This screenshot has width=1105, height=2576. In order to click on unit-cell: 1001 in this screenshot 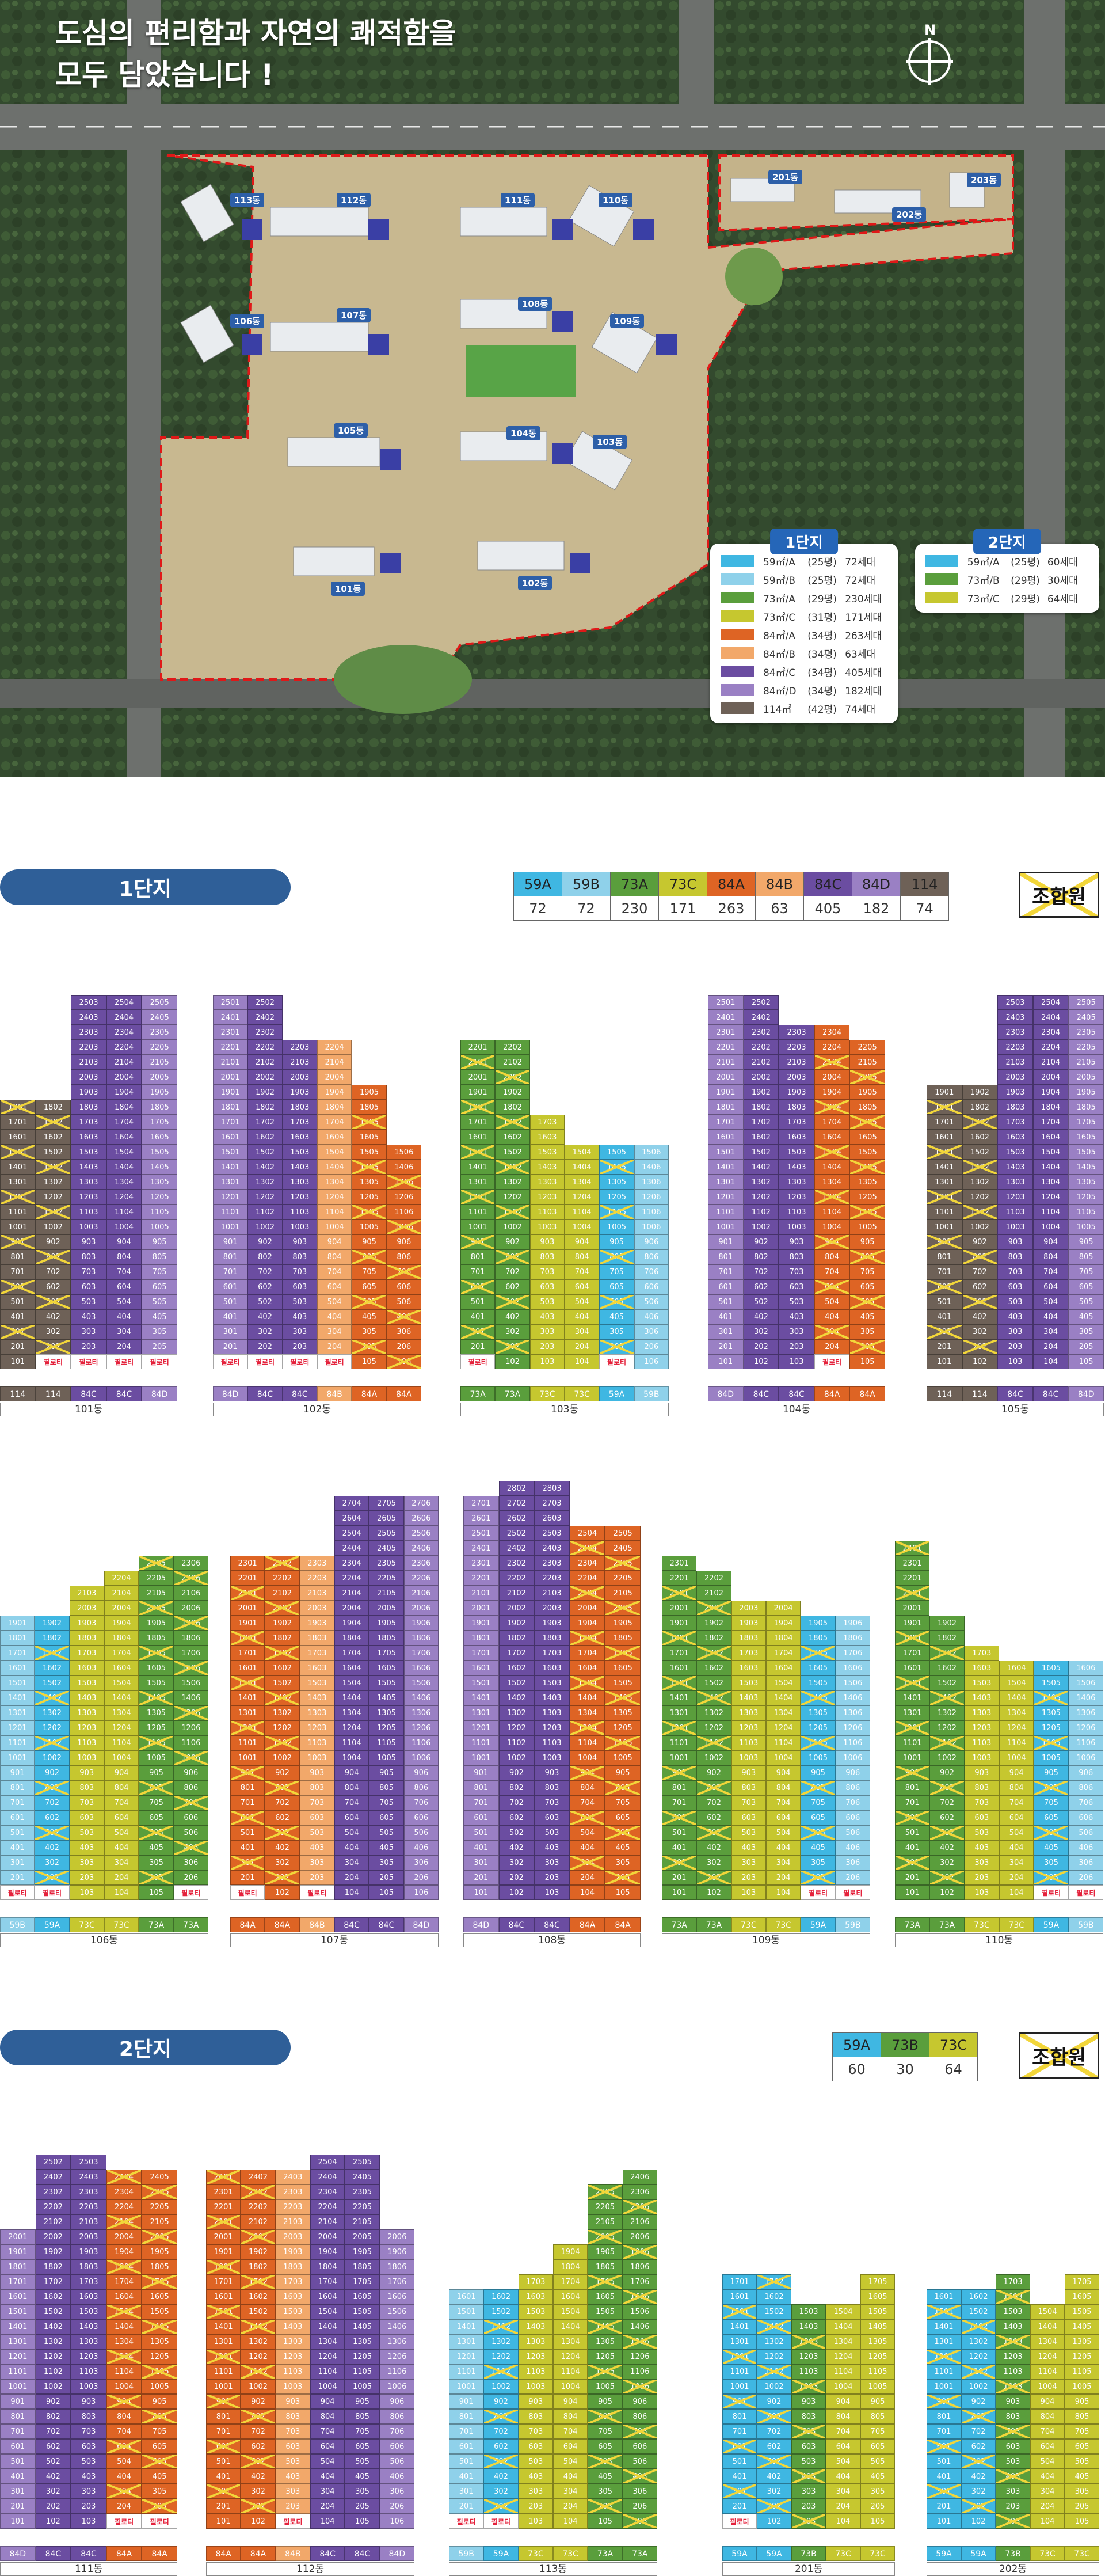, I will do `click(739, 2386)`.